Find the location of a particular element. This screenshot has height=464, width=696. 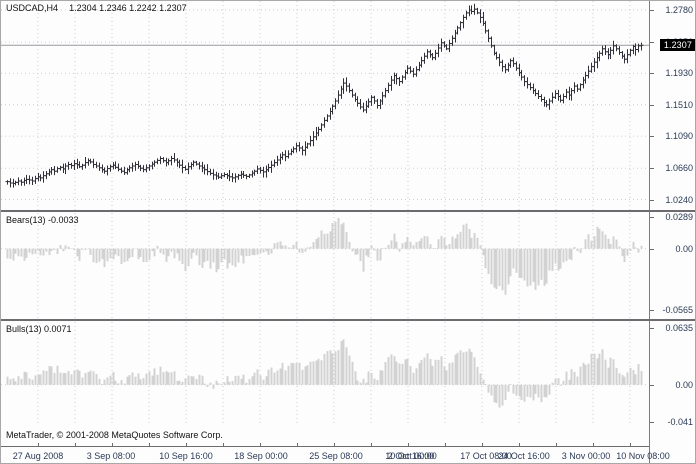

time-axis-label-5: 2 Oct 16:00 is located at coordinates (411, 456).